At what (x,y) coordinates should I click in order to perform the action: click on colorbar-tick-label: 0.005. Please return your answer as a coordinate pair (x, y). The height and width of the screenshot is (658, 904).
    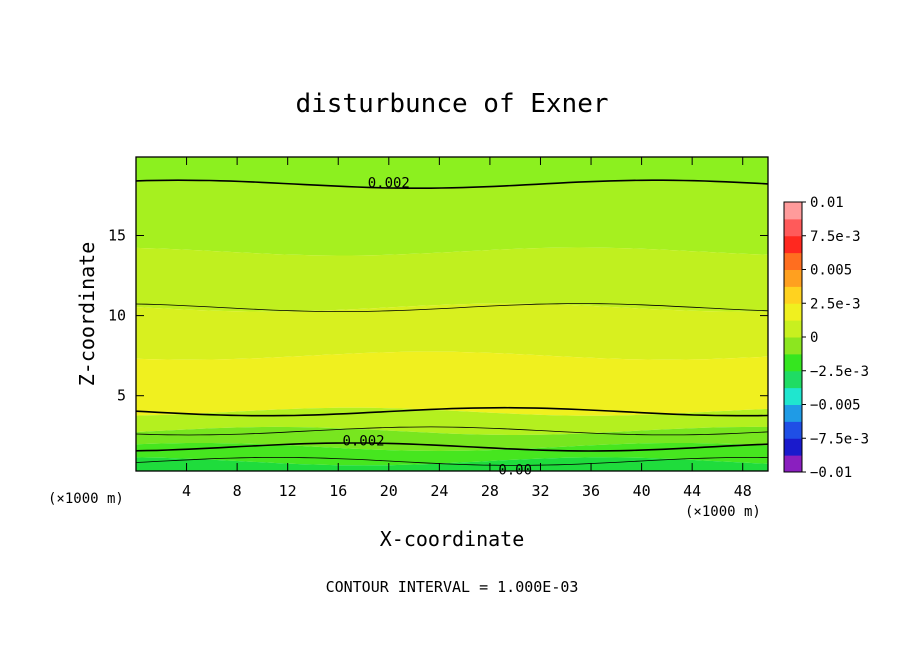
    Looking at the image, I should click on (831, 271).